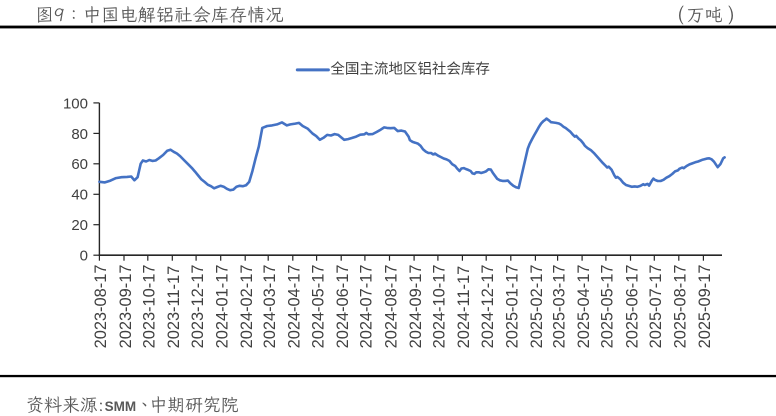 The width and height of the screenshot is (776, 416). Describe the element at coordinates (79, 134) in the screenshot. I see `svg-text: 80` at that location.